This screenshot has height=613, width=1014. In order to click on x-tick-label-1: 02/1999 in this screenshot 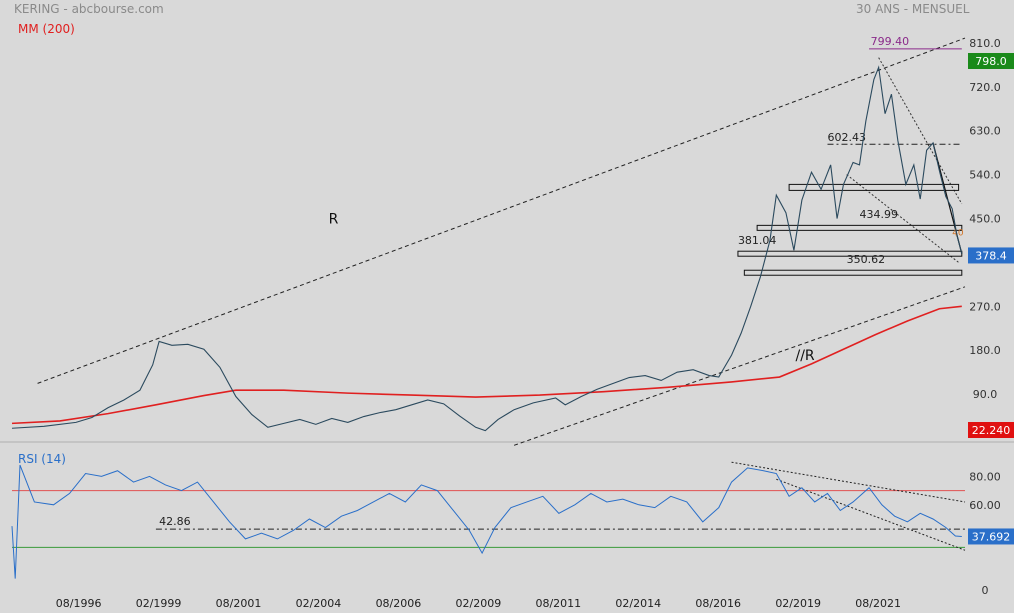, I will do `click(159, 603)`.